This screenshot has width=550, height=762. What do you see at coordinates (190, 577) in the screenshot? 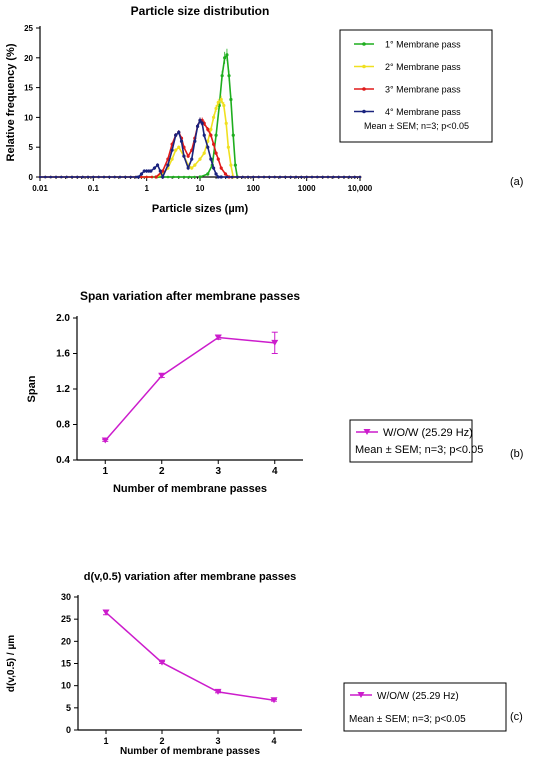
I see `chart-title: d(v,0.5) variation after membrane passes` at bounding box center [190, 577].